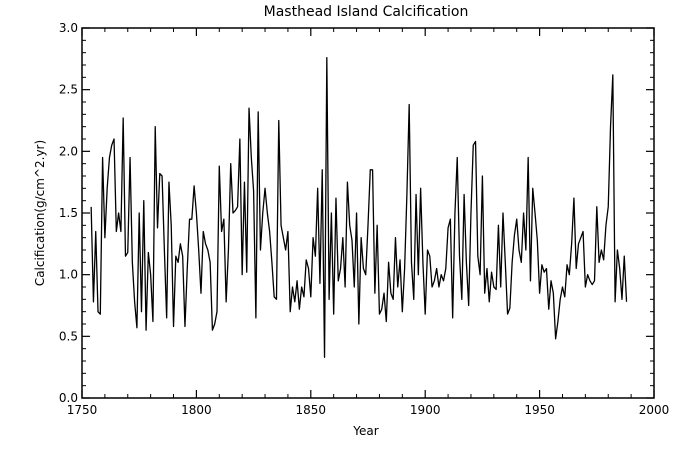 The image size is (675, 450). What do you see at coordinates (425, 410) in the screenshot?
I see `x-tick-label: 1900` at bounding box center [425, 410].